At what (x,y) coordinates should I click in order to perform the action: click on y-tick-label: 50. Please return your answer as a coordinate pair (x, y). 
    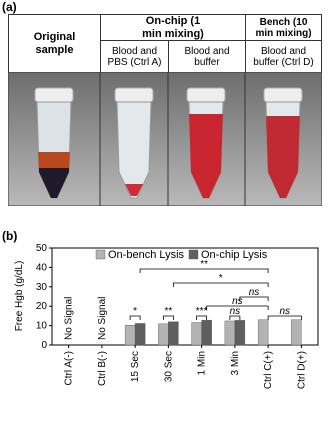
    Looking at the image, I should click on (42, 248).